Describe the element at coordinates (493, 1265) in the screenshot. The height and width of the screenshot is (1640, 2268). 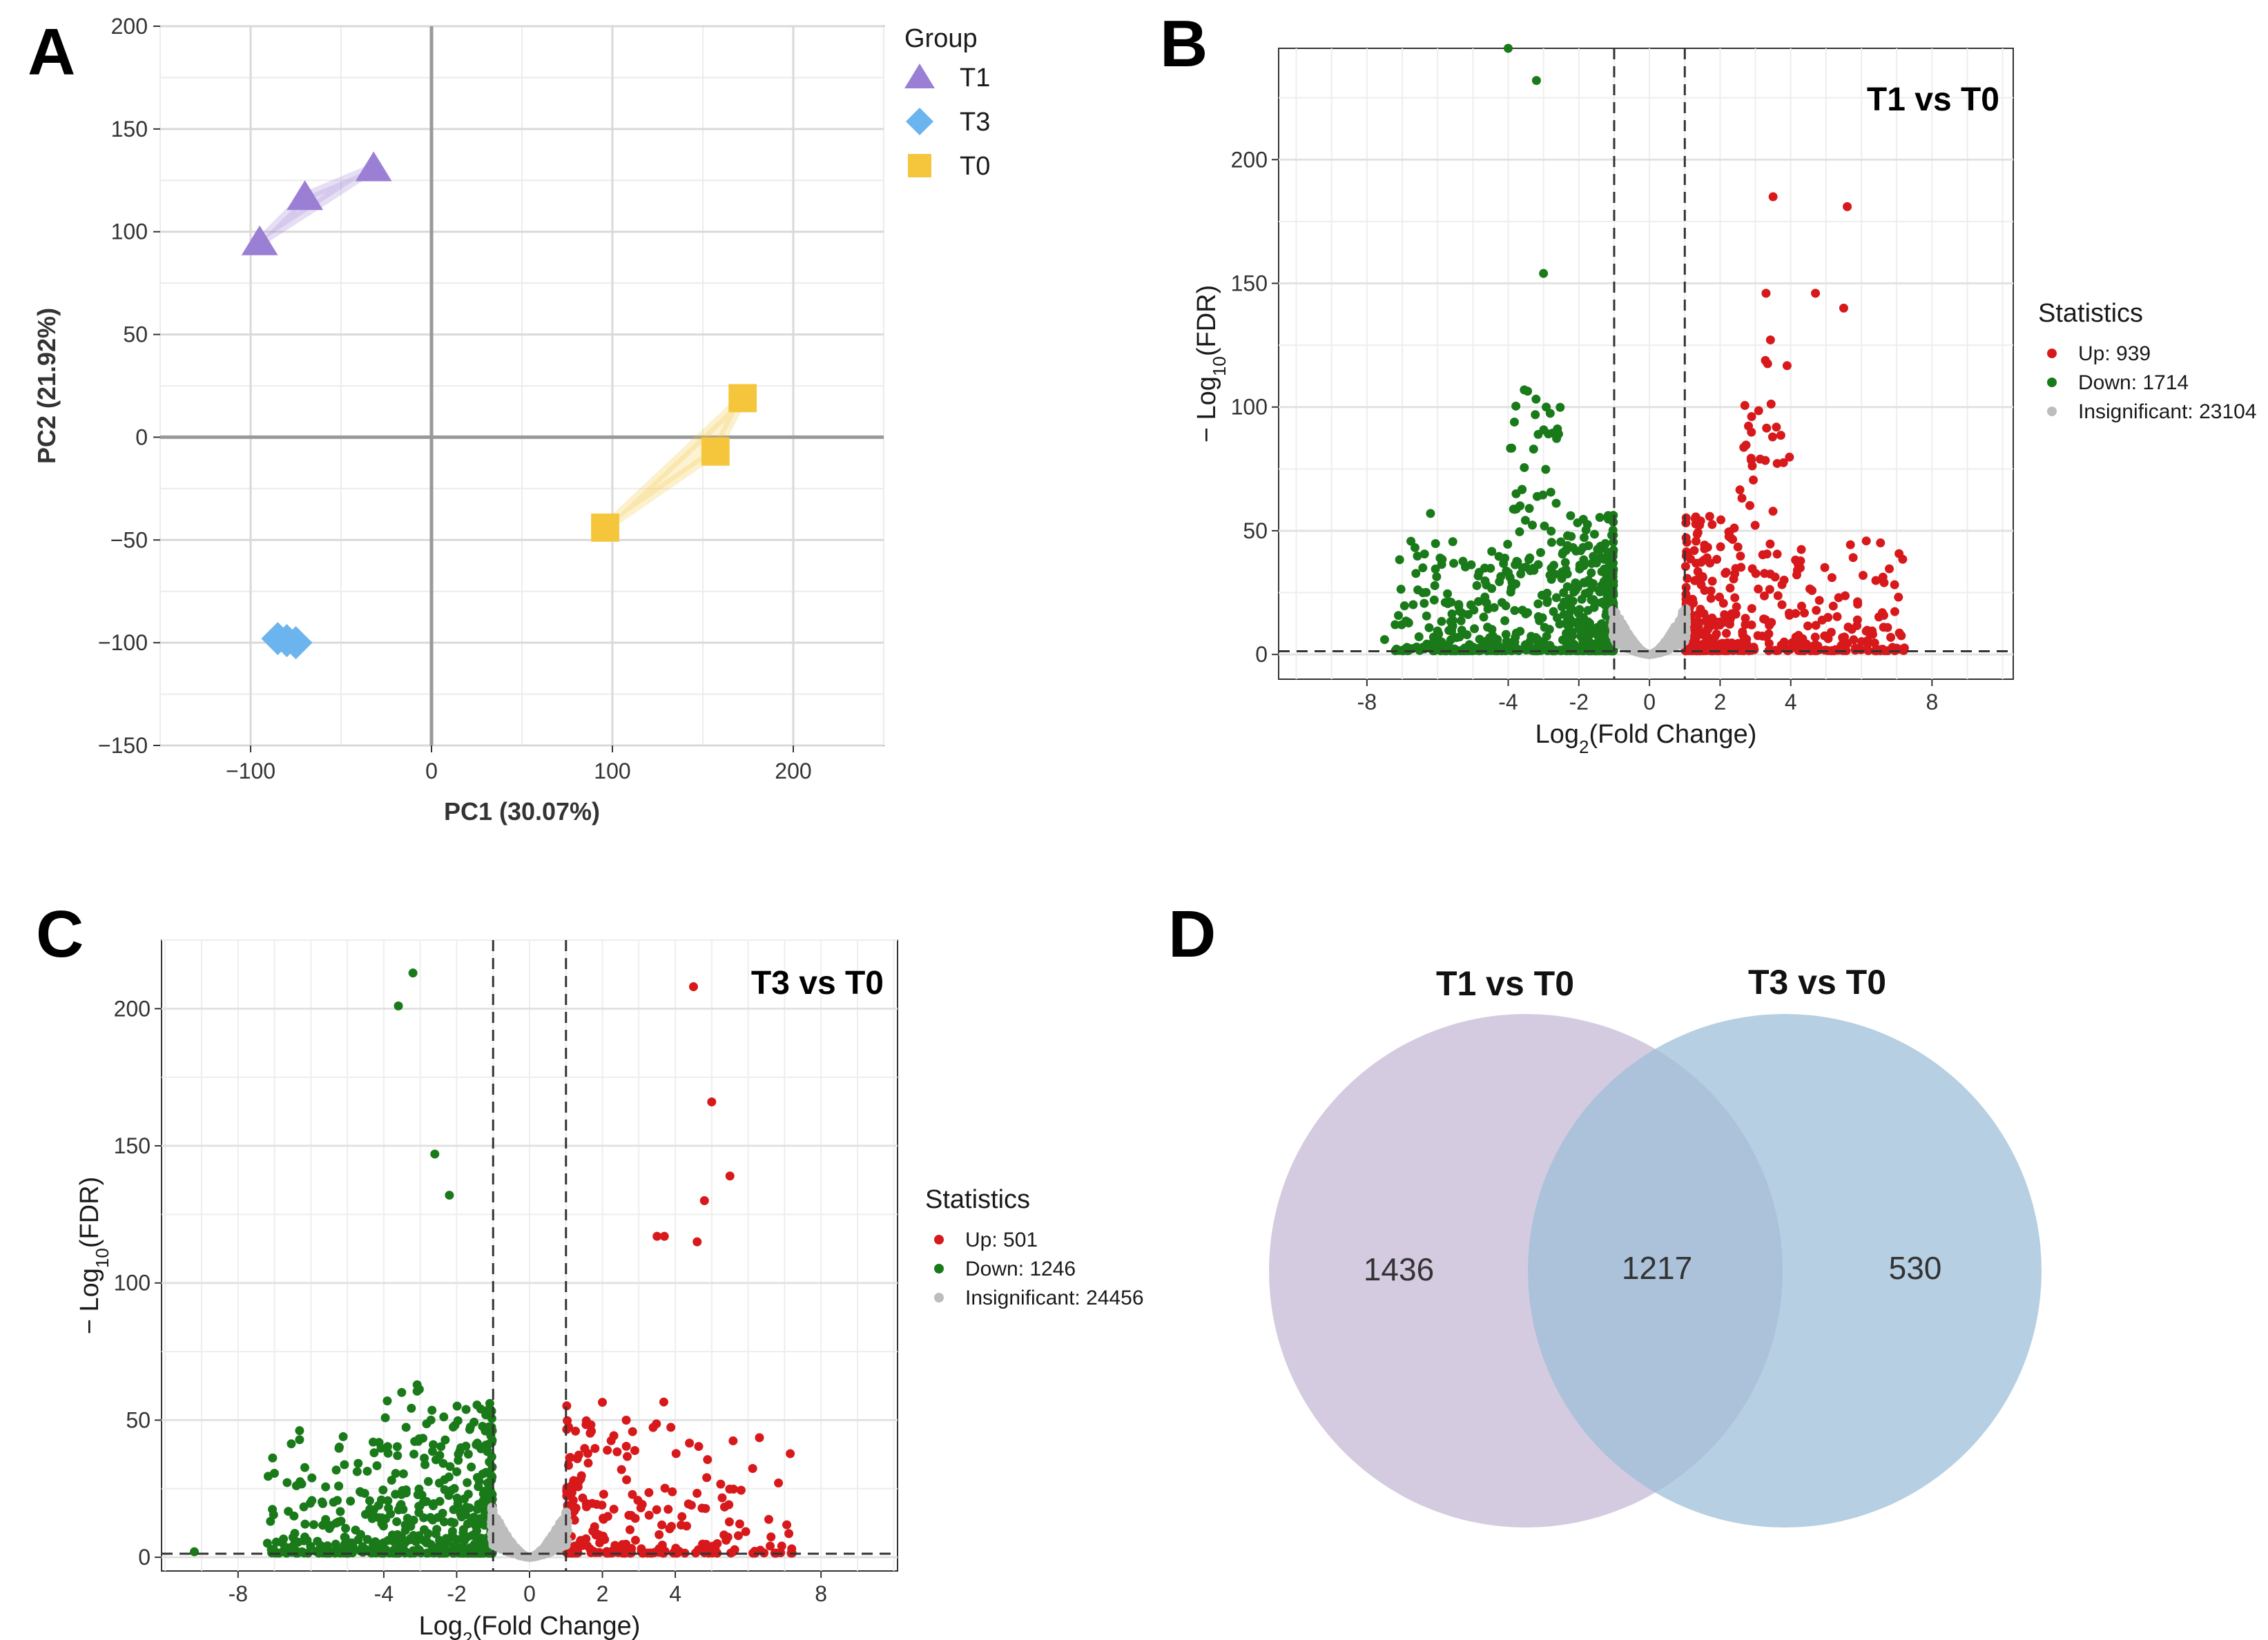
I see `volcano-t3-points` at that location.